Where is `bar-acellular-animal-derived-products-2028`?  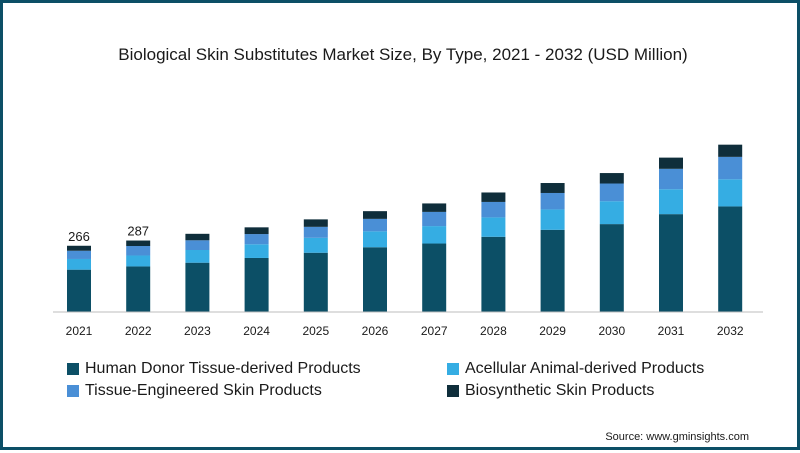
bar-acellular-animal-derived-products-2028 is located at coordinates (493, 227).